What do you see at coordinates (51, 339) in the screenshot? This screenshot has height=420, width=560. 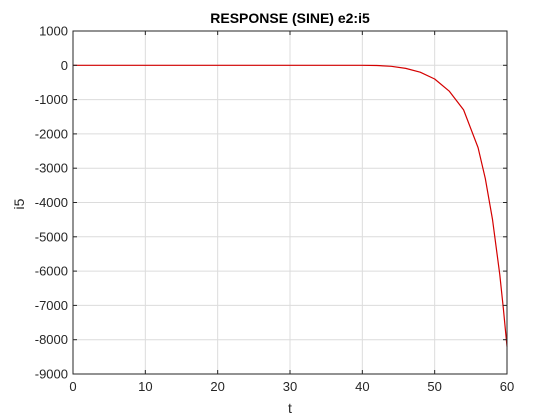 I see `y-tick-label: -8000` at bounding box center [51, 339].